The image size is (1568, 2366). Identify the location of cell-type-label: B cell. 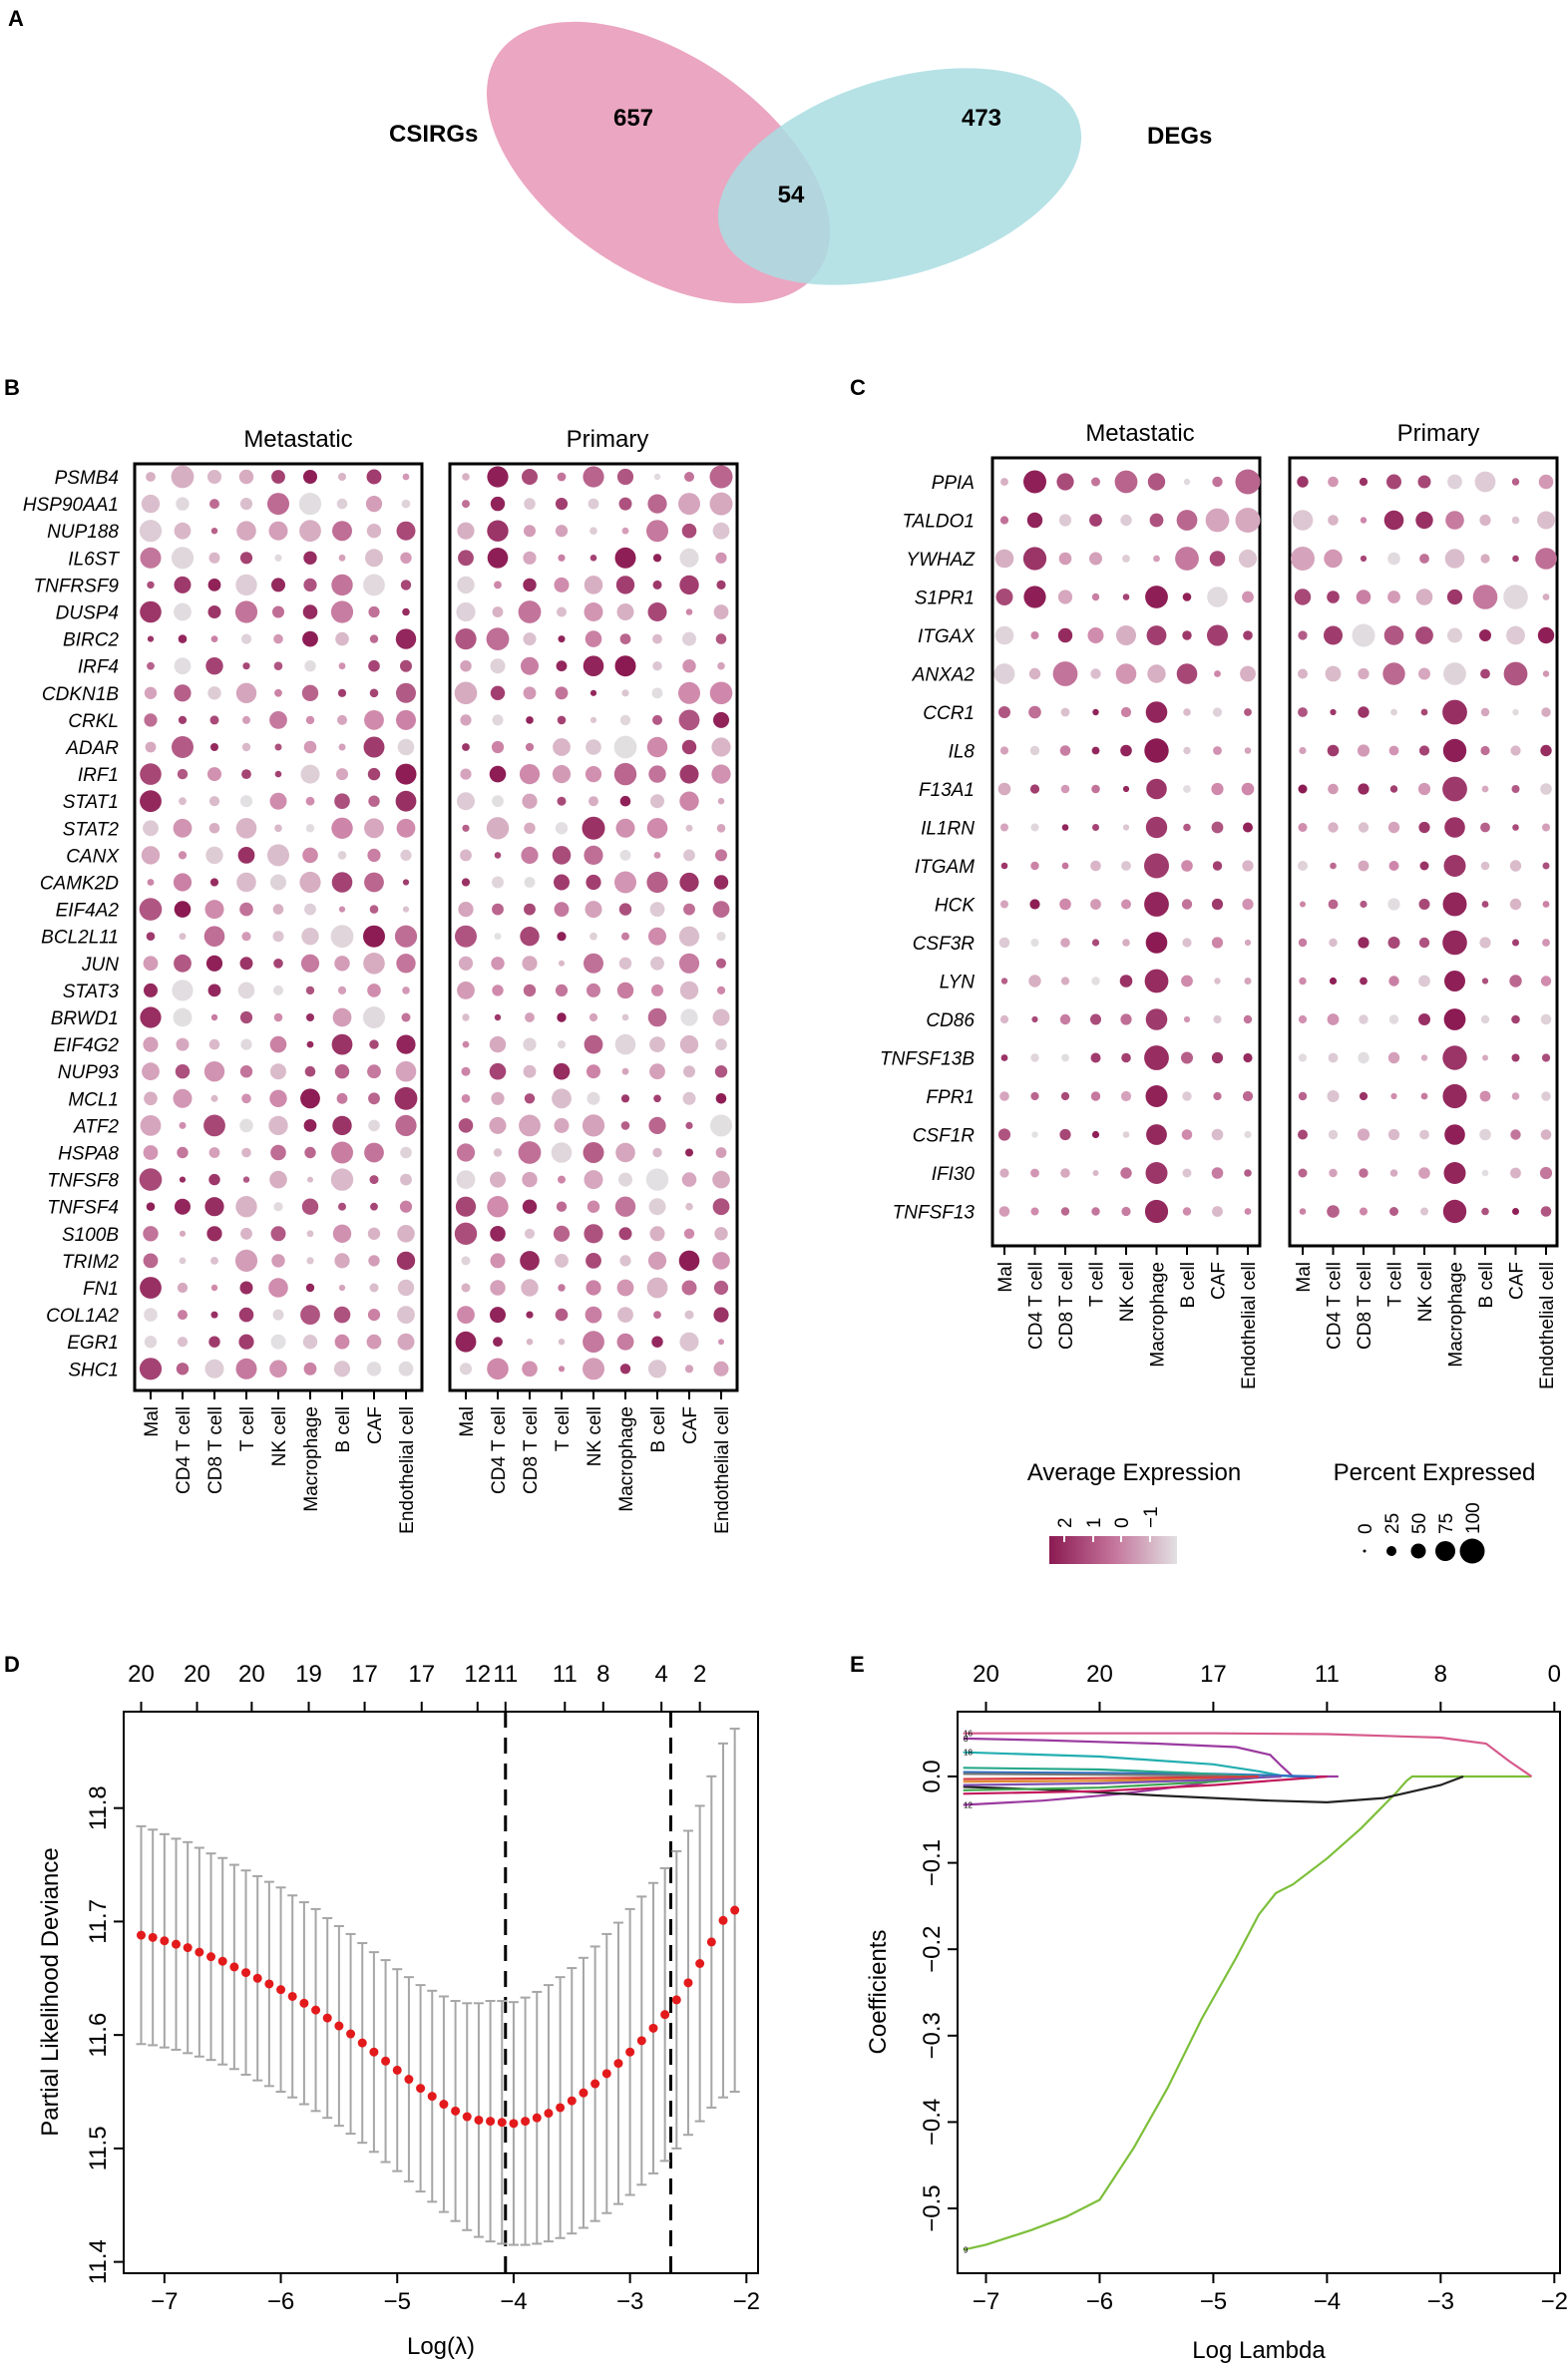
(1189, 1285).